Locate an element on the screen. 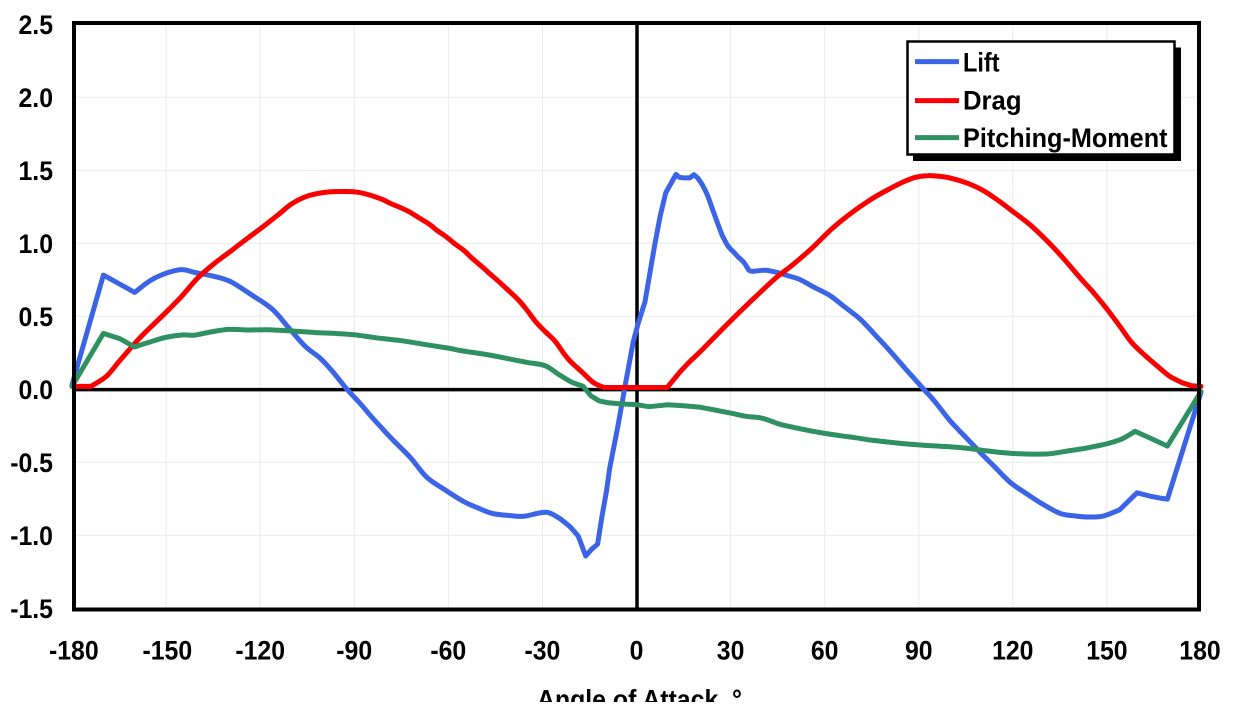  svg-text: -60 is located at coordinates (448, 650).